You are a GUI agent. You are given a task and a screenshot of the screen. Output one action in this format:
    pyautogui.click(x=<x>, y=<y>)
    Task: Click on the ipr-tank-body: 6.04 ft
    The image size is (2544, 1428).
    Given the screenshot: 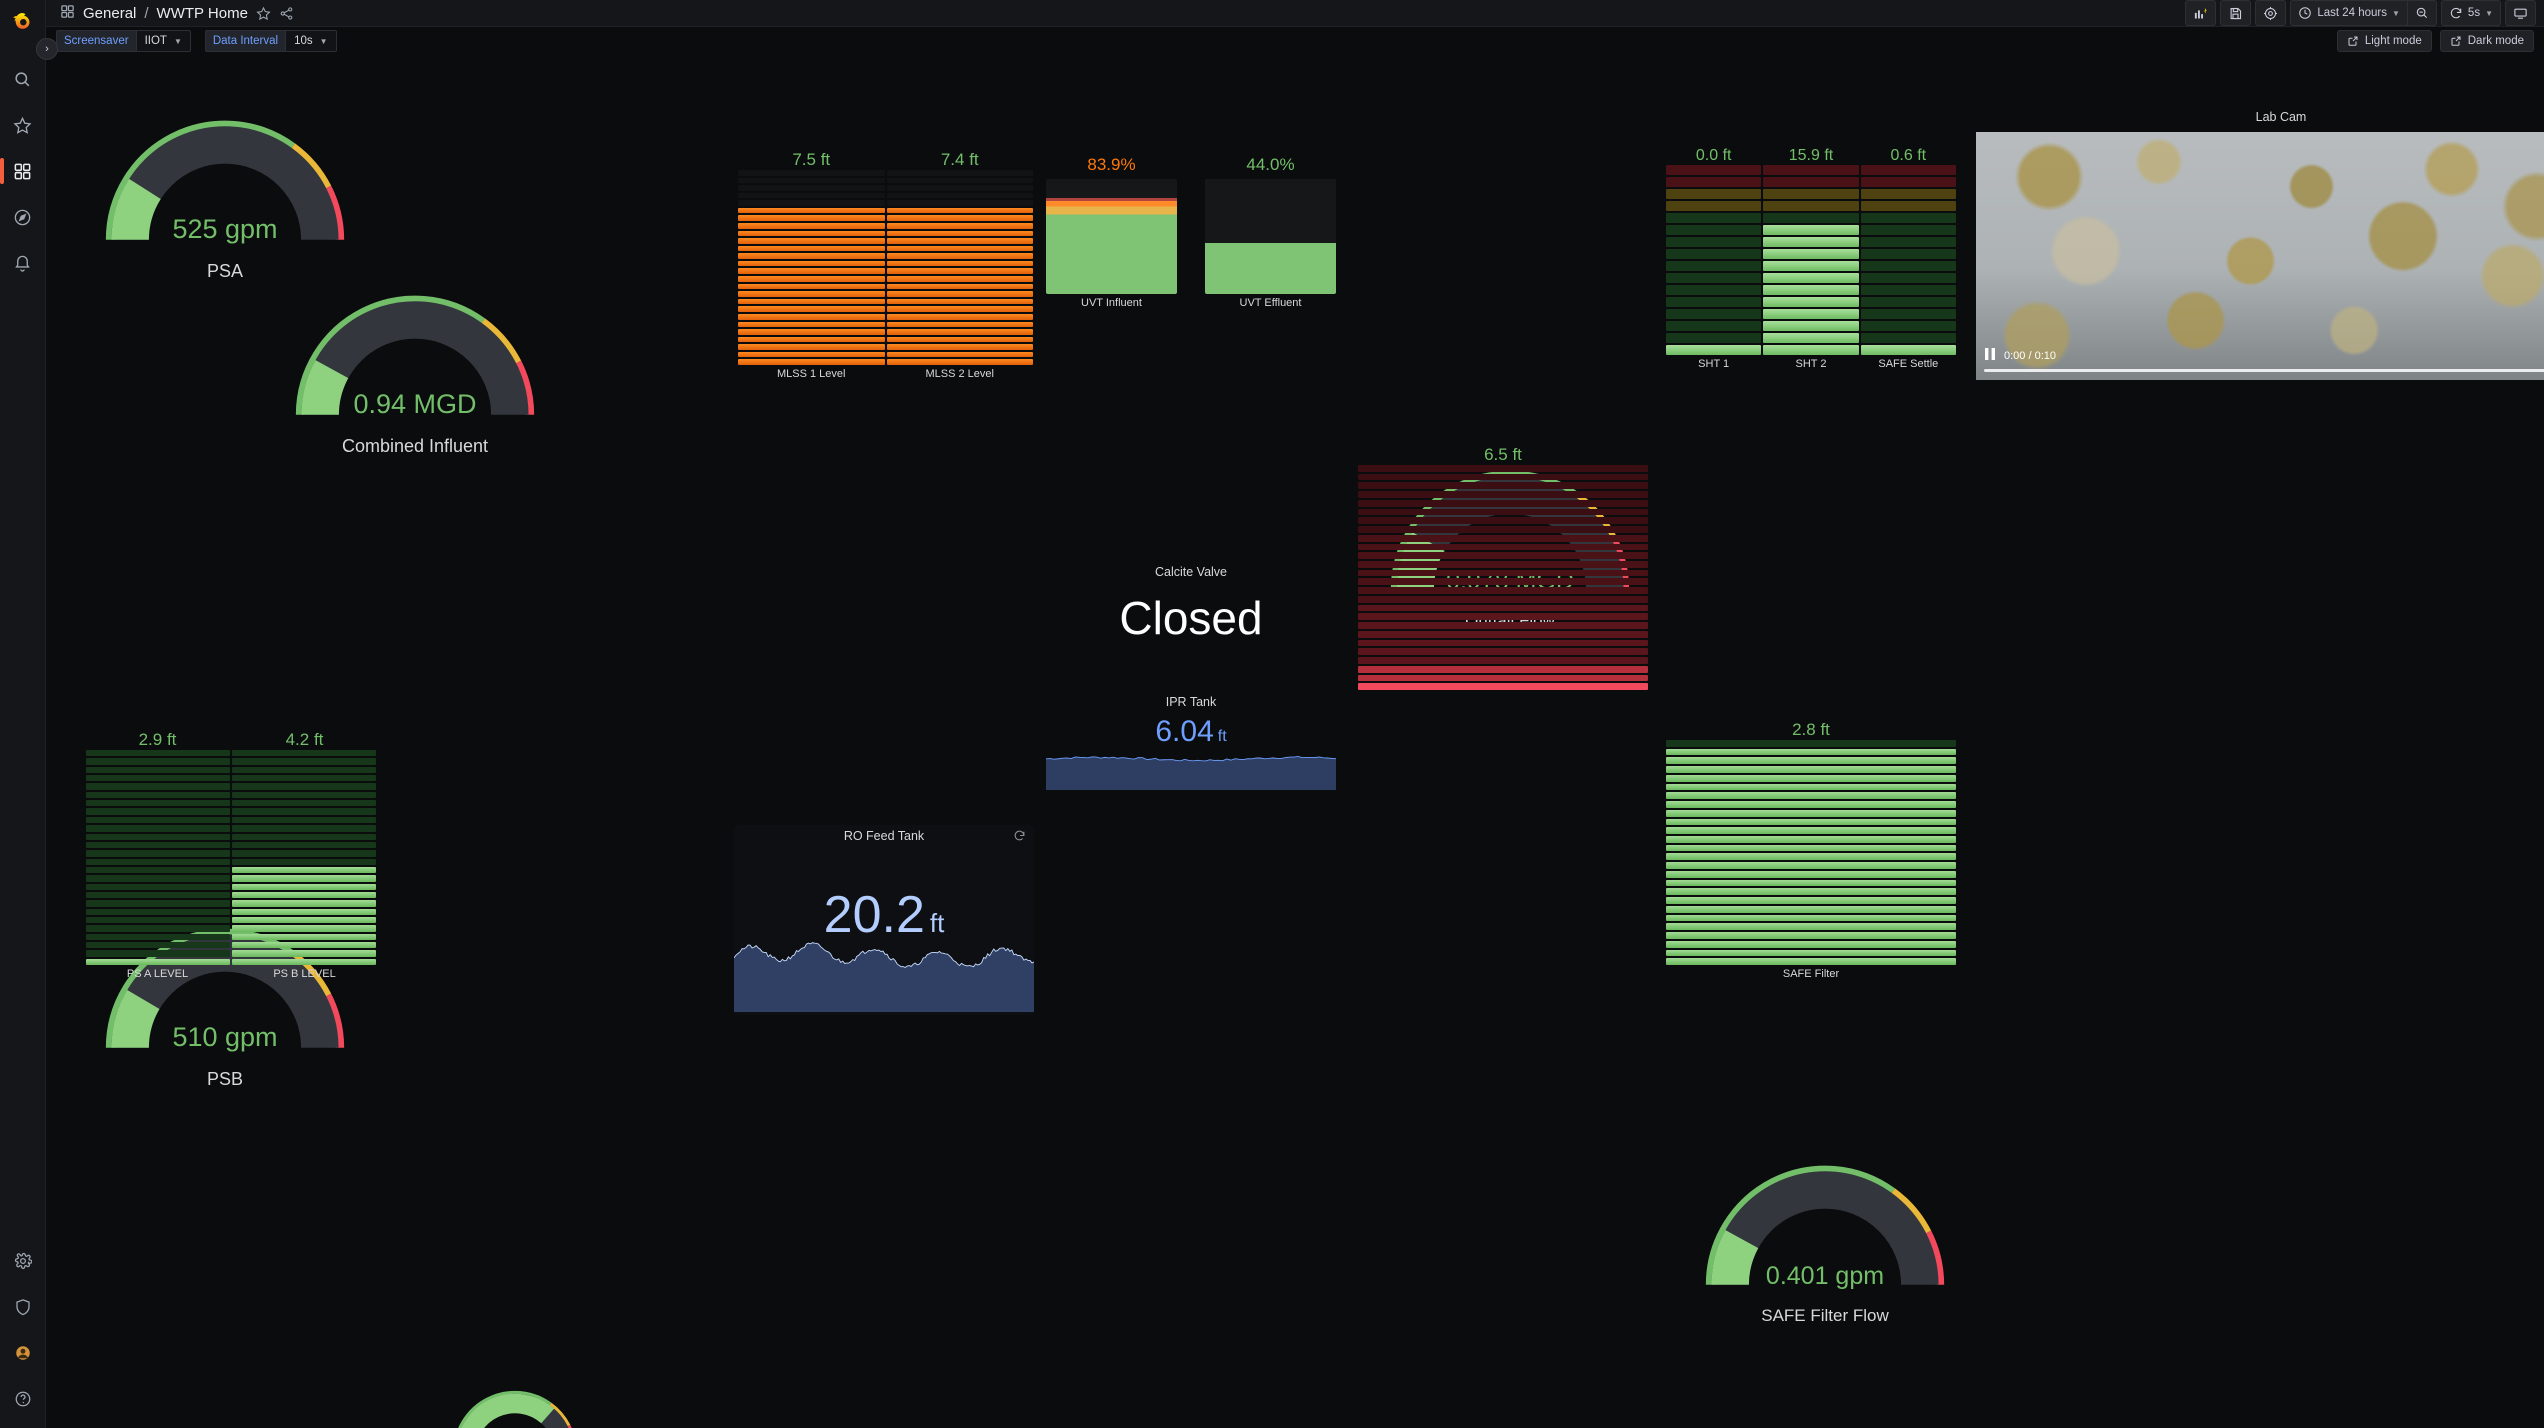 What is the action you would take?
    pyautogui.click(x=1191, y=752)
    